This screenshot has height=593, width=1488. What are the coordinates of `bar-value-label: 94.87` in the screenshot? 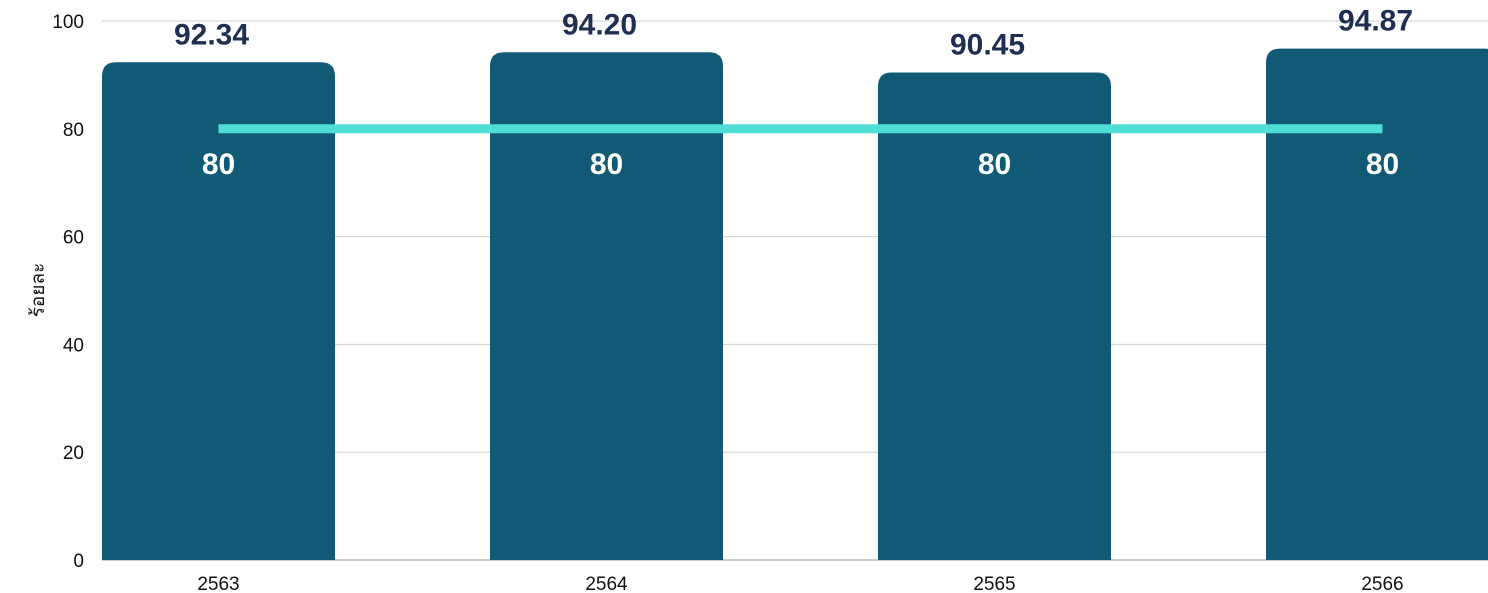 It's located at (1375, 21).